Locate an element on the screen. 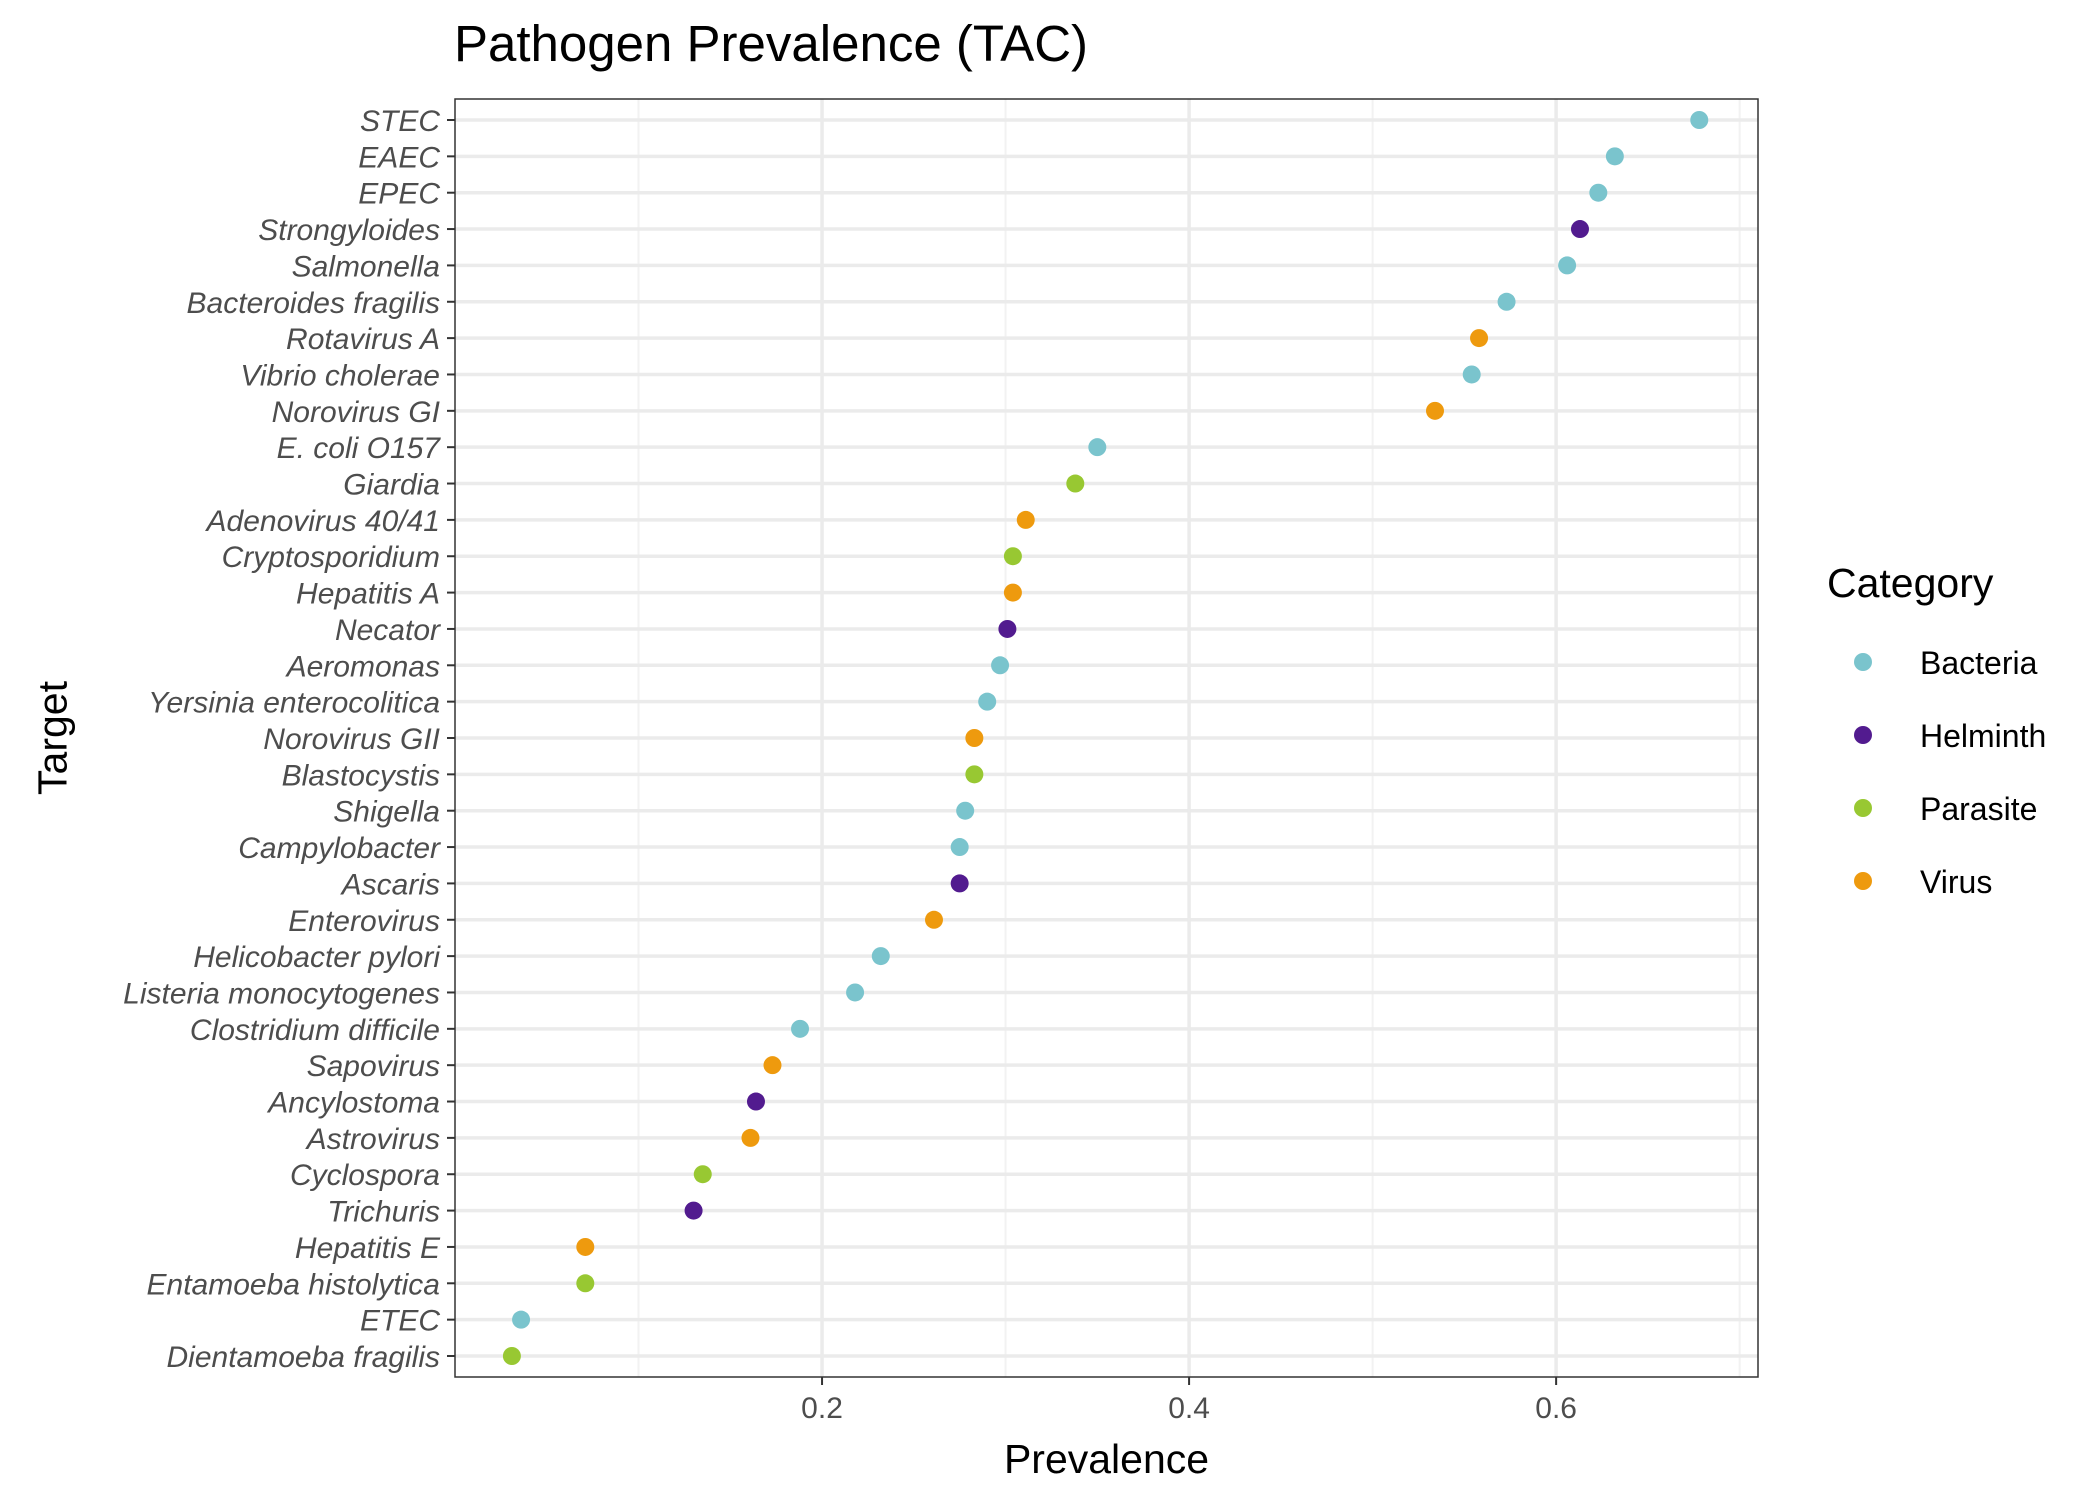 The width and height of the screenshot is (2100, 1500). y-tick-label: Shigella is located at coordinates (386, 812).